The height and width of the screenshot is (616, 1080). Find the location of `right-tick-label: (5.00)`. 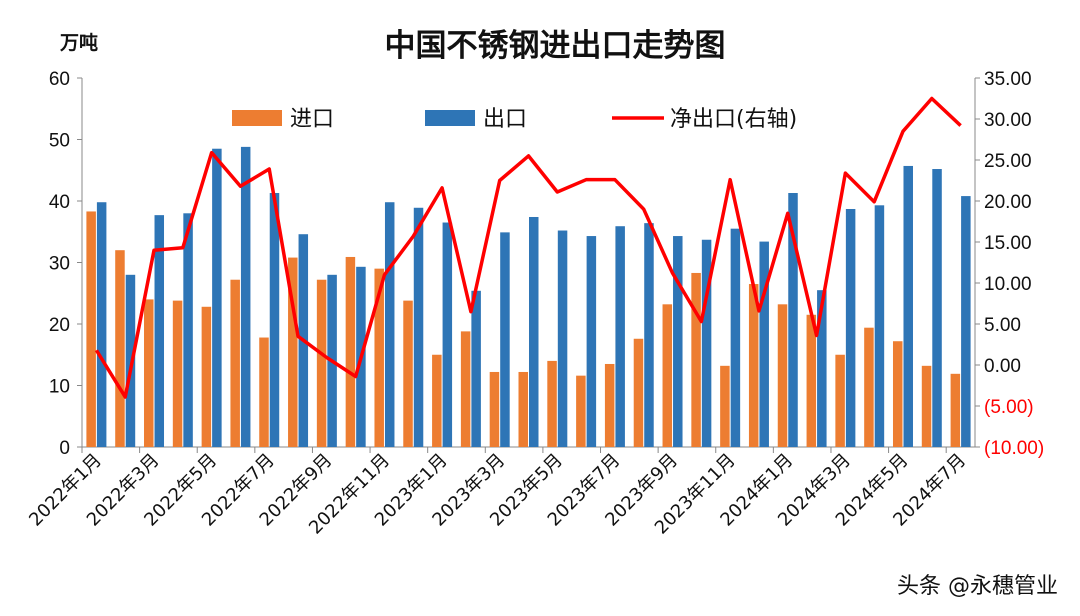

right-tick-label: (5.00) is located at coordinates (1009, 407).